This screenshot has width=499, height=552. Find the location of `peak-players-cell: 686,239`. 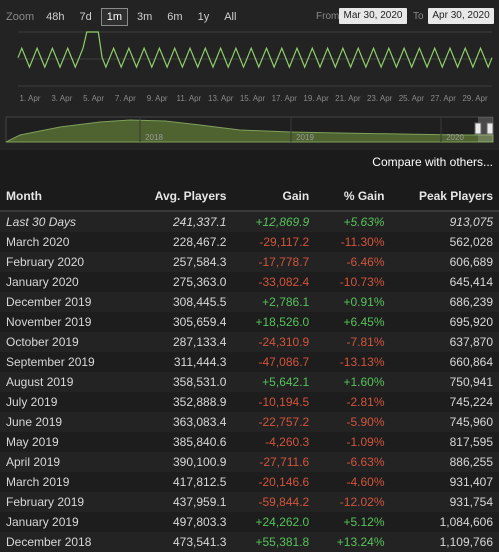

peak-players-cell: 686,239 is located at coordinates (445, 302).